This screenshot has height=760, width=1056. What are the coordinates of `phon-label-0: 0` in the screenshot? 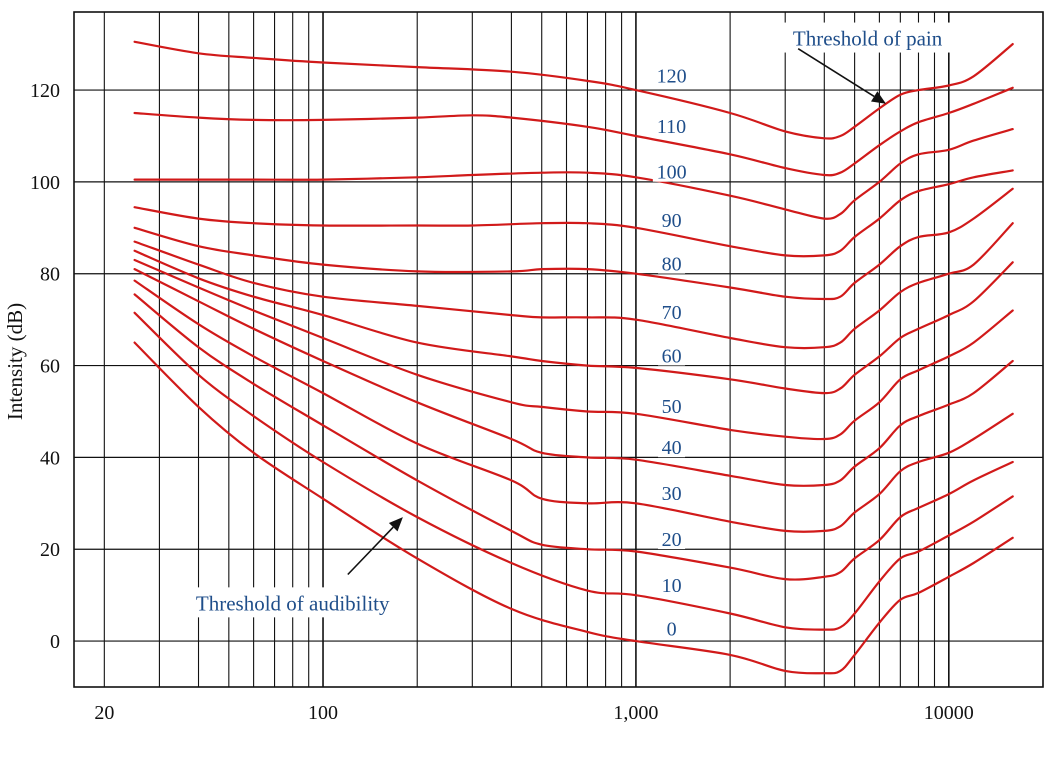 It's located at (672, 630).